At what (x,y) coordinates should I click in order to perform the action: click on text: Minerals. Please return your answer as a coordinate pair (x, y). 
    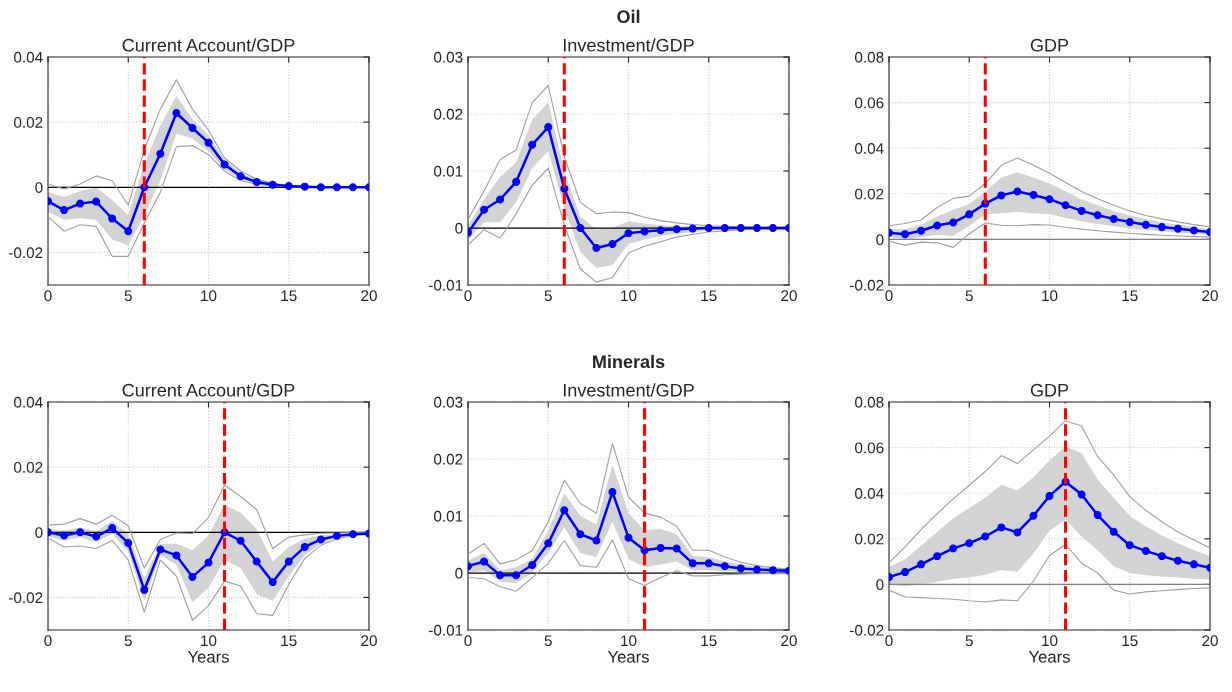
    Looking at the image, I should click on (629, 361).